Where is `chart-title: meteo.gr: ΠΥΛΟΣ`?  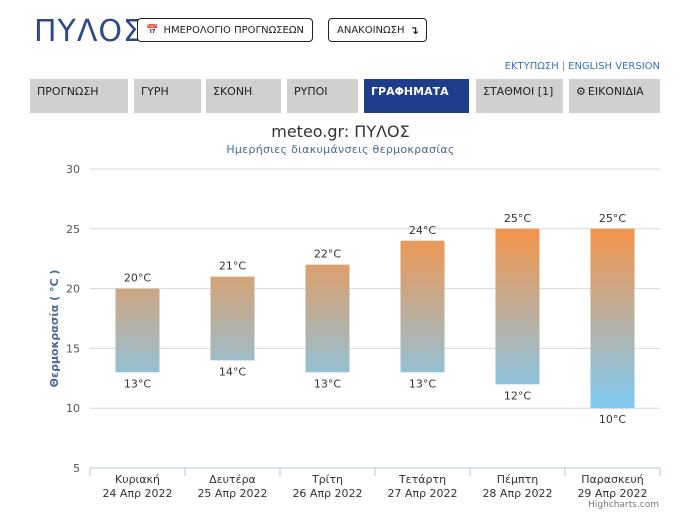
chart-title: meteo.gr: ΠΥΛΟΣ is located at coordinates (340, 131).